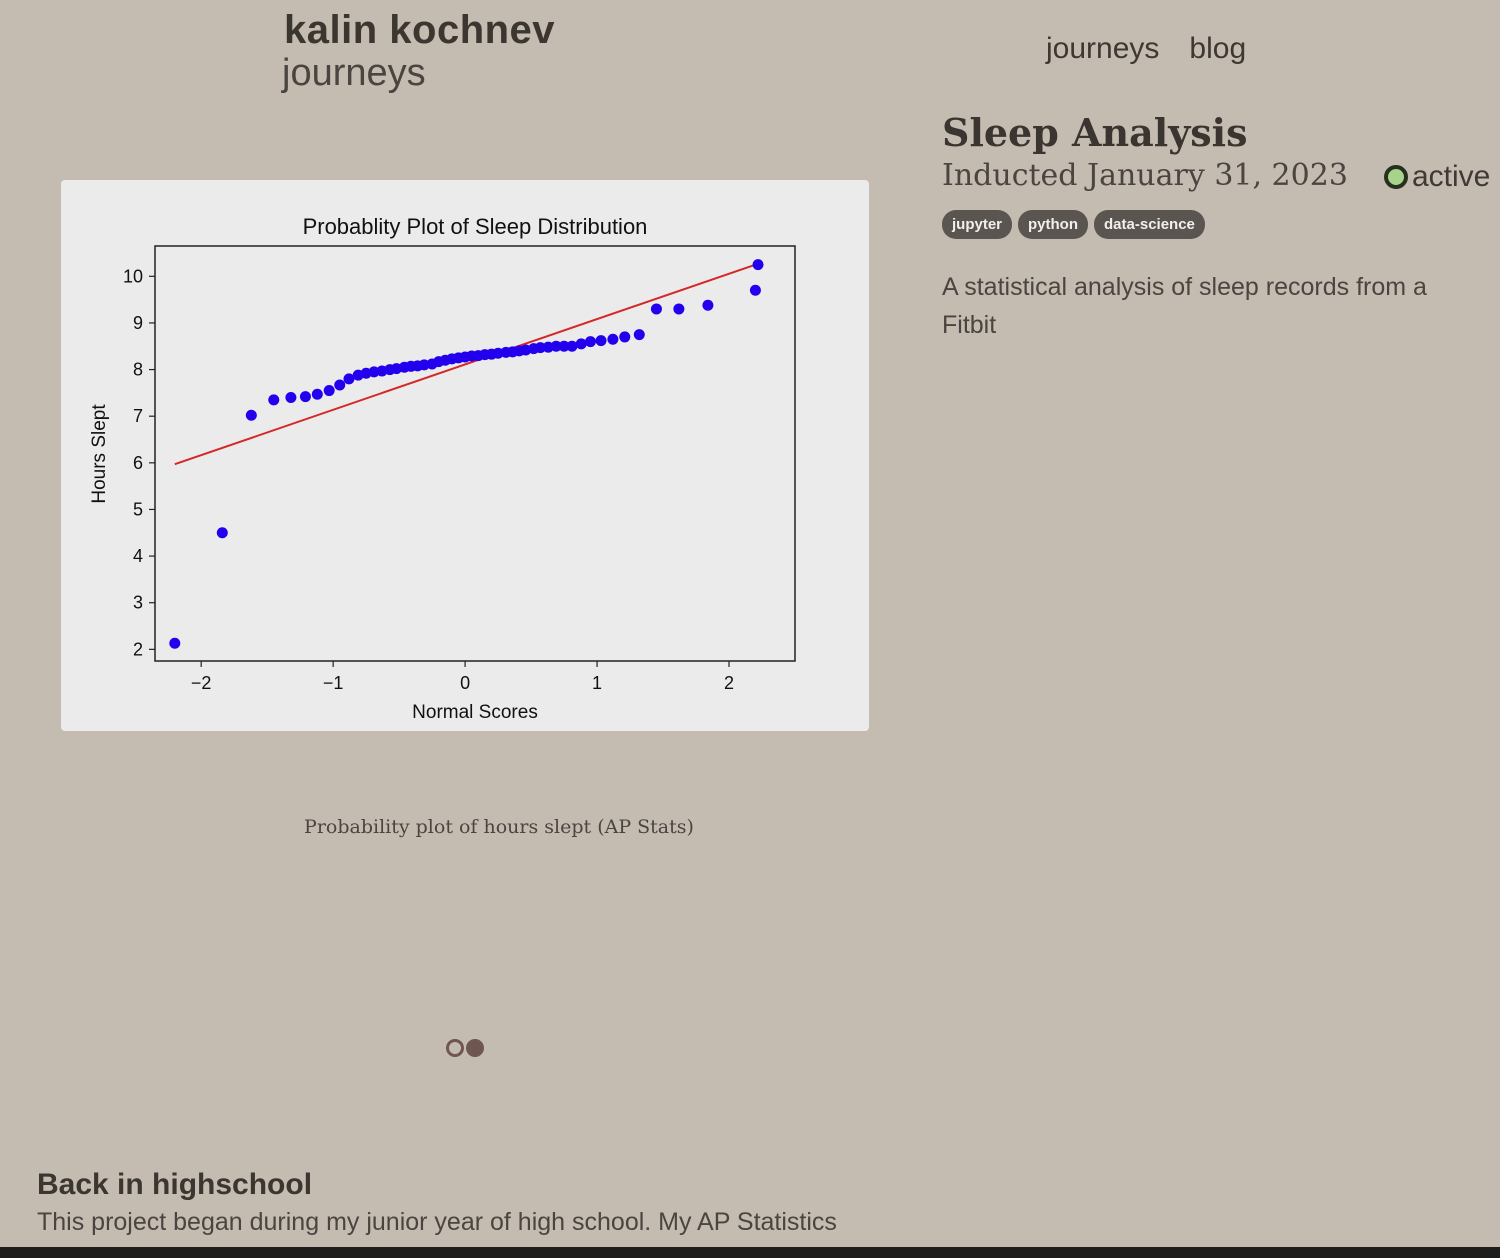 The height and width of the screenshot is (1258, 1500). I want to click on bottom-bar, so click(750, 1252).